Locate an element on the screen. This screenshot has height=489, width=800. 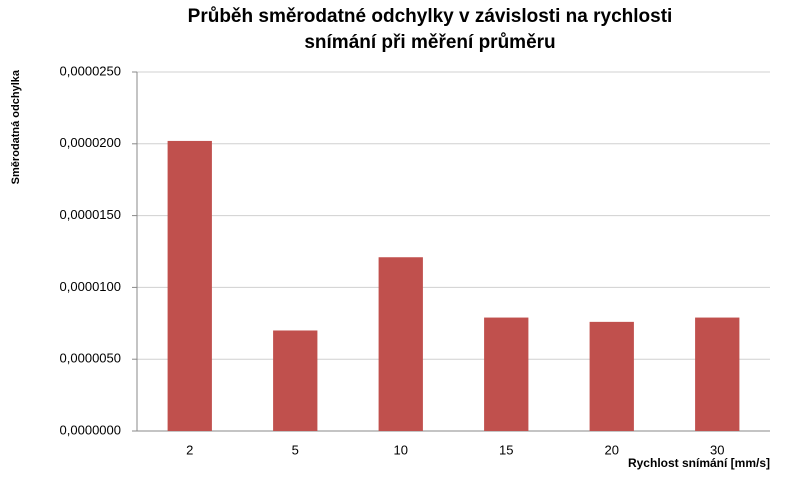
y-tick-label: 0,0000250 is located at coordinates (90, 70).